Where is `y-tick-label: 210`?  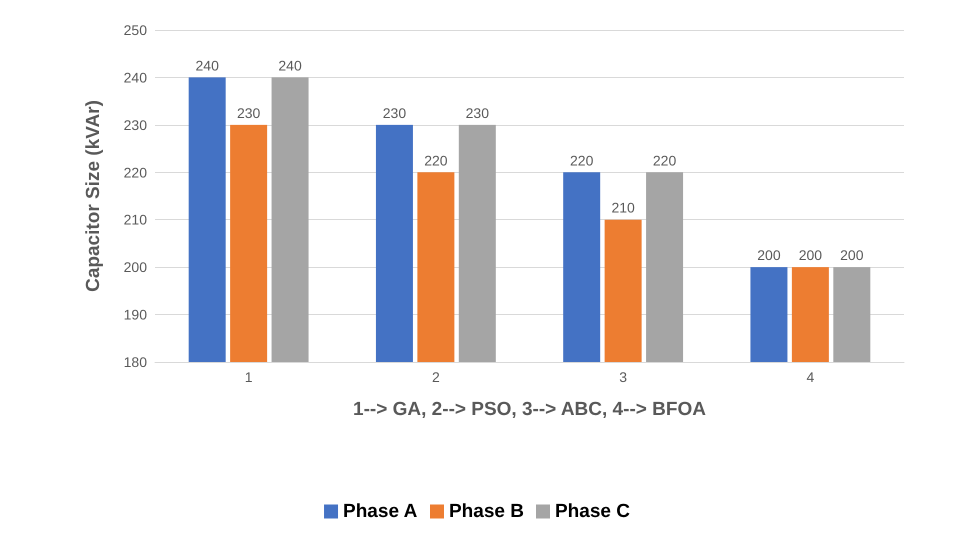
y-tick-label: 210 is located at coordinates (136, 220).